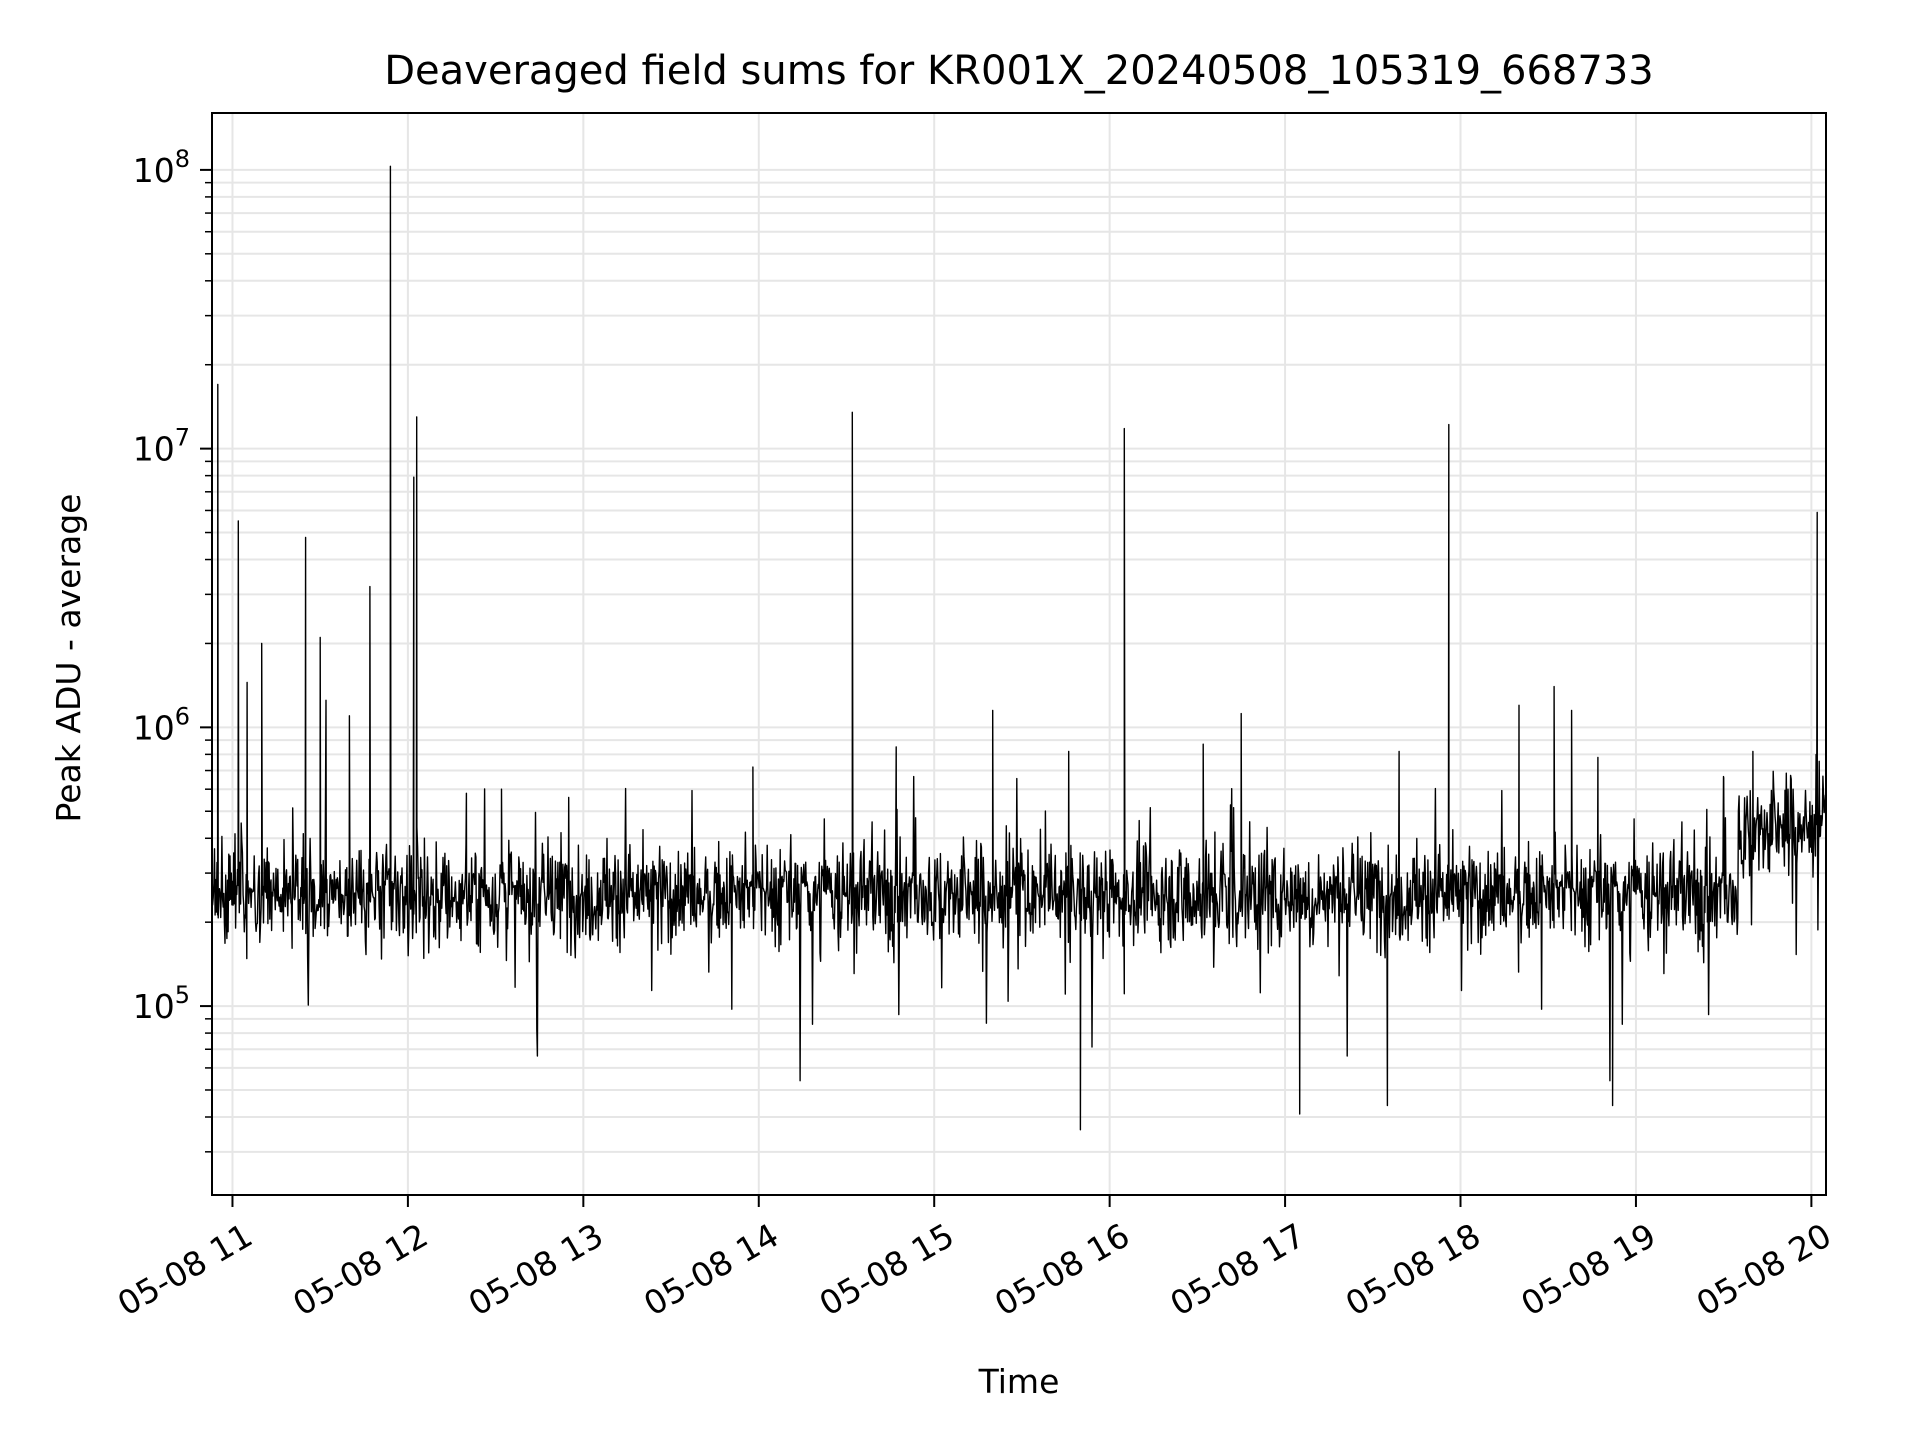 This screenshot has height=1440, width=1920. Describe the element at coordinates (161, 167) in the screenshot. I see `y-tick-label: 10⁸` at that location.